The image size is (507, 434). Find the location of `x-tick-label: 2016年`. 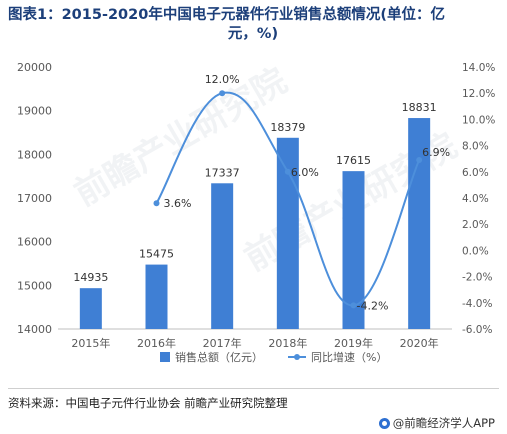

x-tick-label: 2016年 is located at coordinates (156, 343).